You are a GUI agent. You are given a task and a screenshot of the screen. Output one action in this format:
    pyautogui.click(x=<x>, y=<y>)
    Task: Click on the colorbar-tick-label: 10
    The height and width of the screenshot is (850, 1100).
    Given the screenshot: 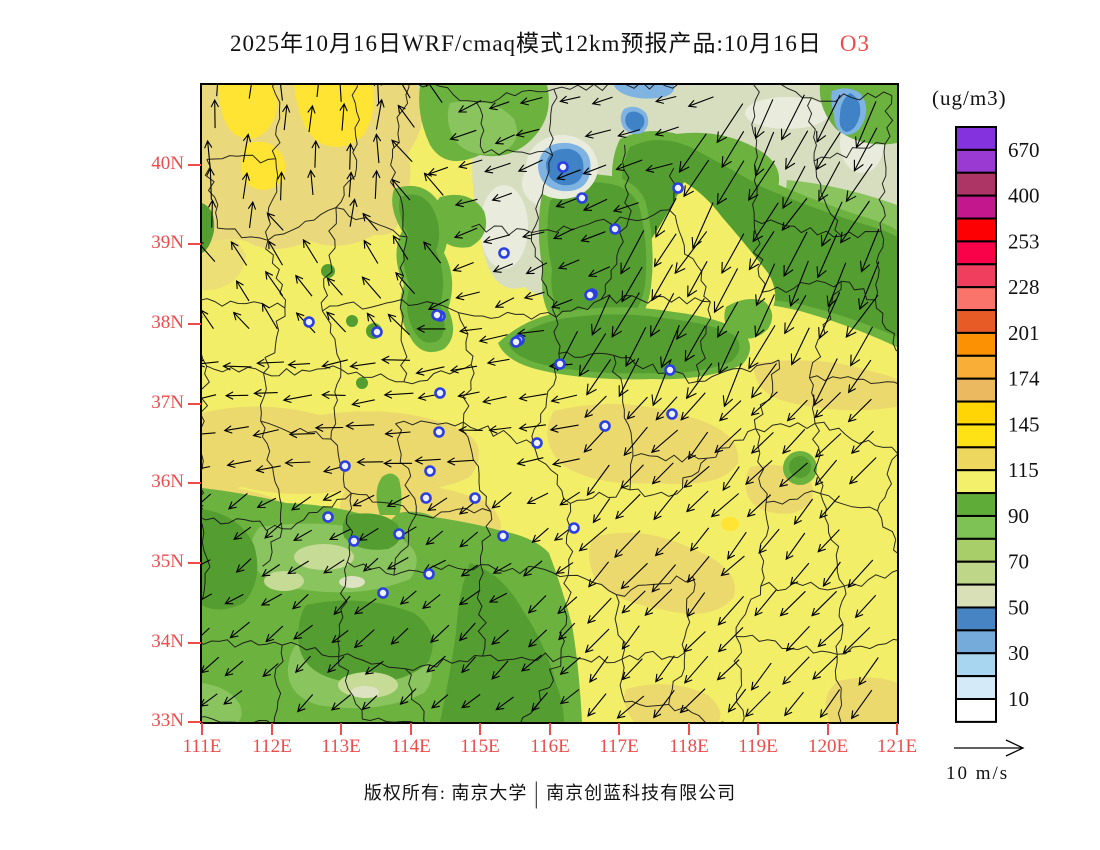 What is the action you would take?
    pyautogui.click(x=1018, y=699)
    